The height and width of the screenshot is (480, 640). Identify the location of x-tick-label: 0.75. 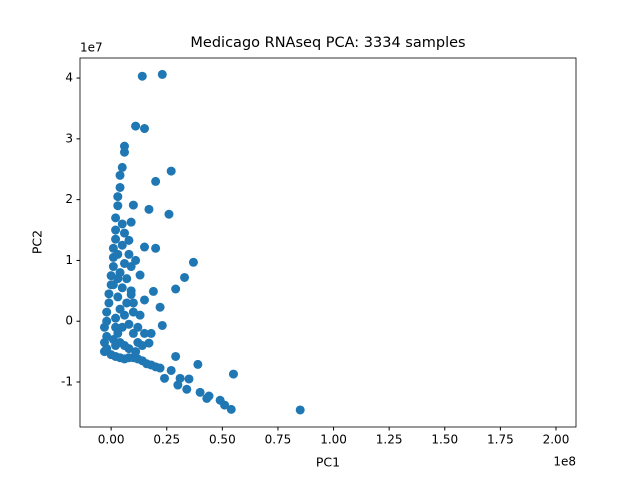
(278, 440).